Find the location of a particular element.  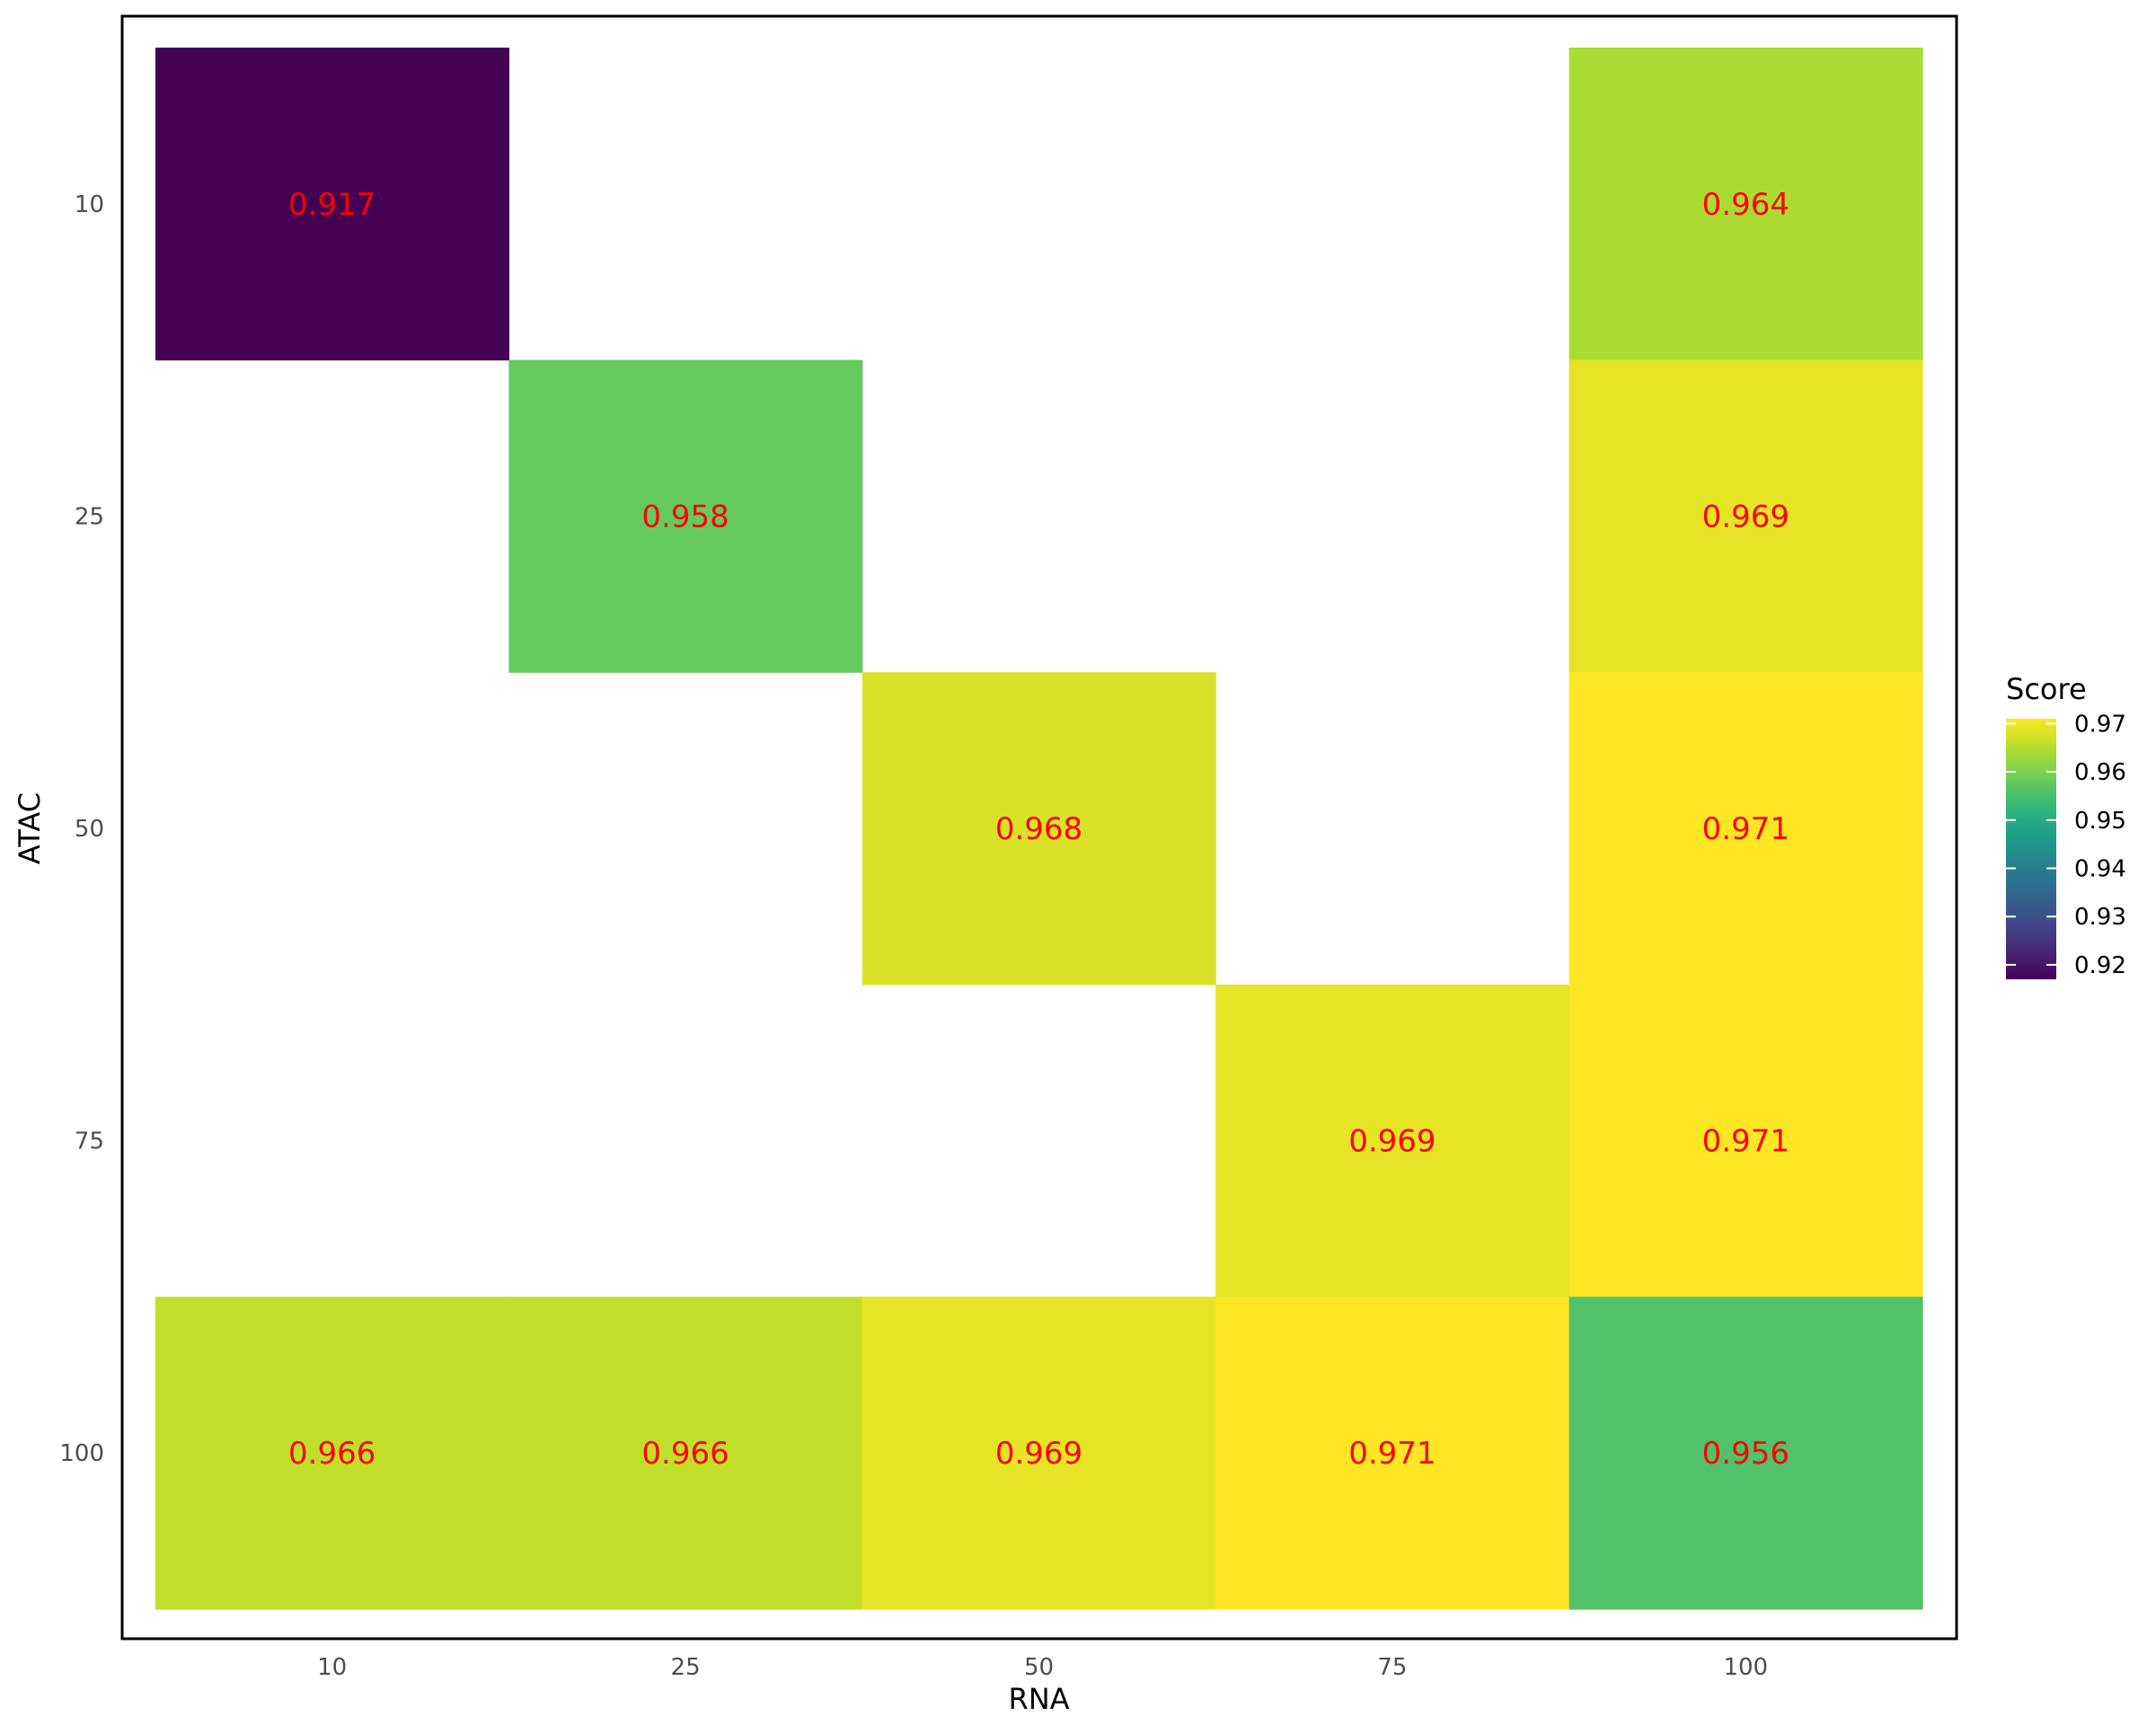

legend-colorbar is located at coordinates (2031, 849).